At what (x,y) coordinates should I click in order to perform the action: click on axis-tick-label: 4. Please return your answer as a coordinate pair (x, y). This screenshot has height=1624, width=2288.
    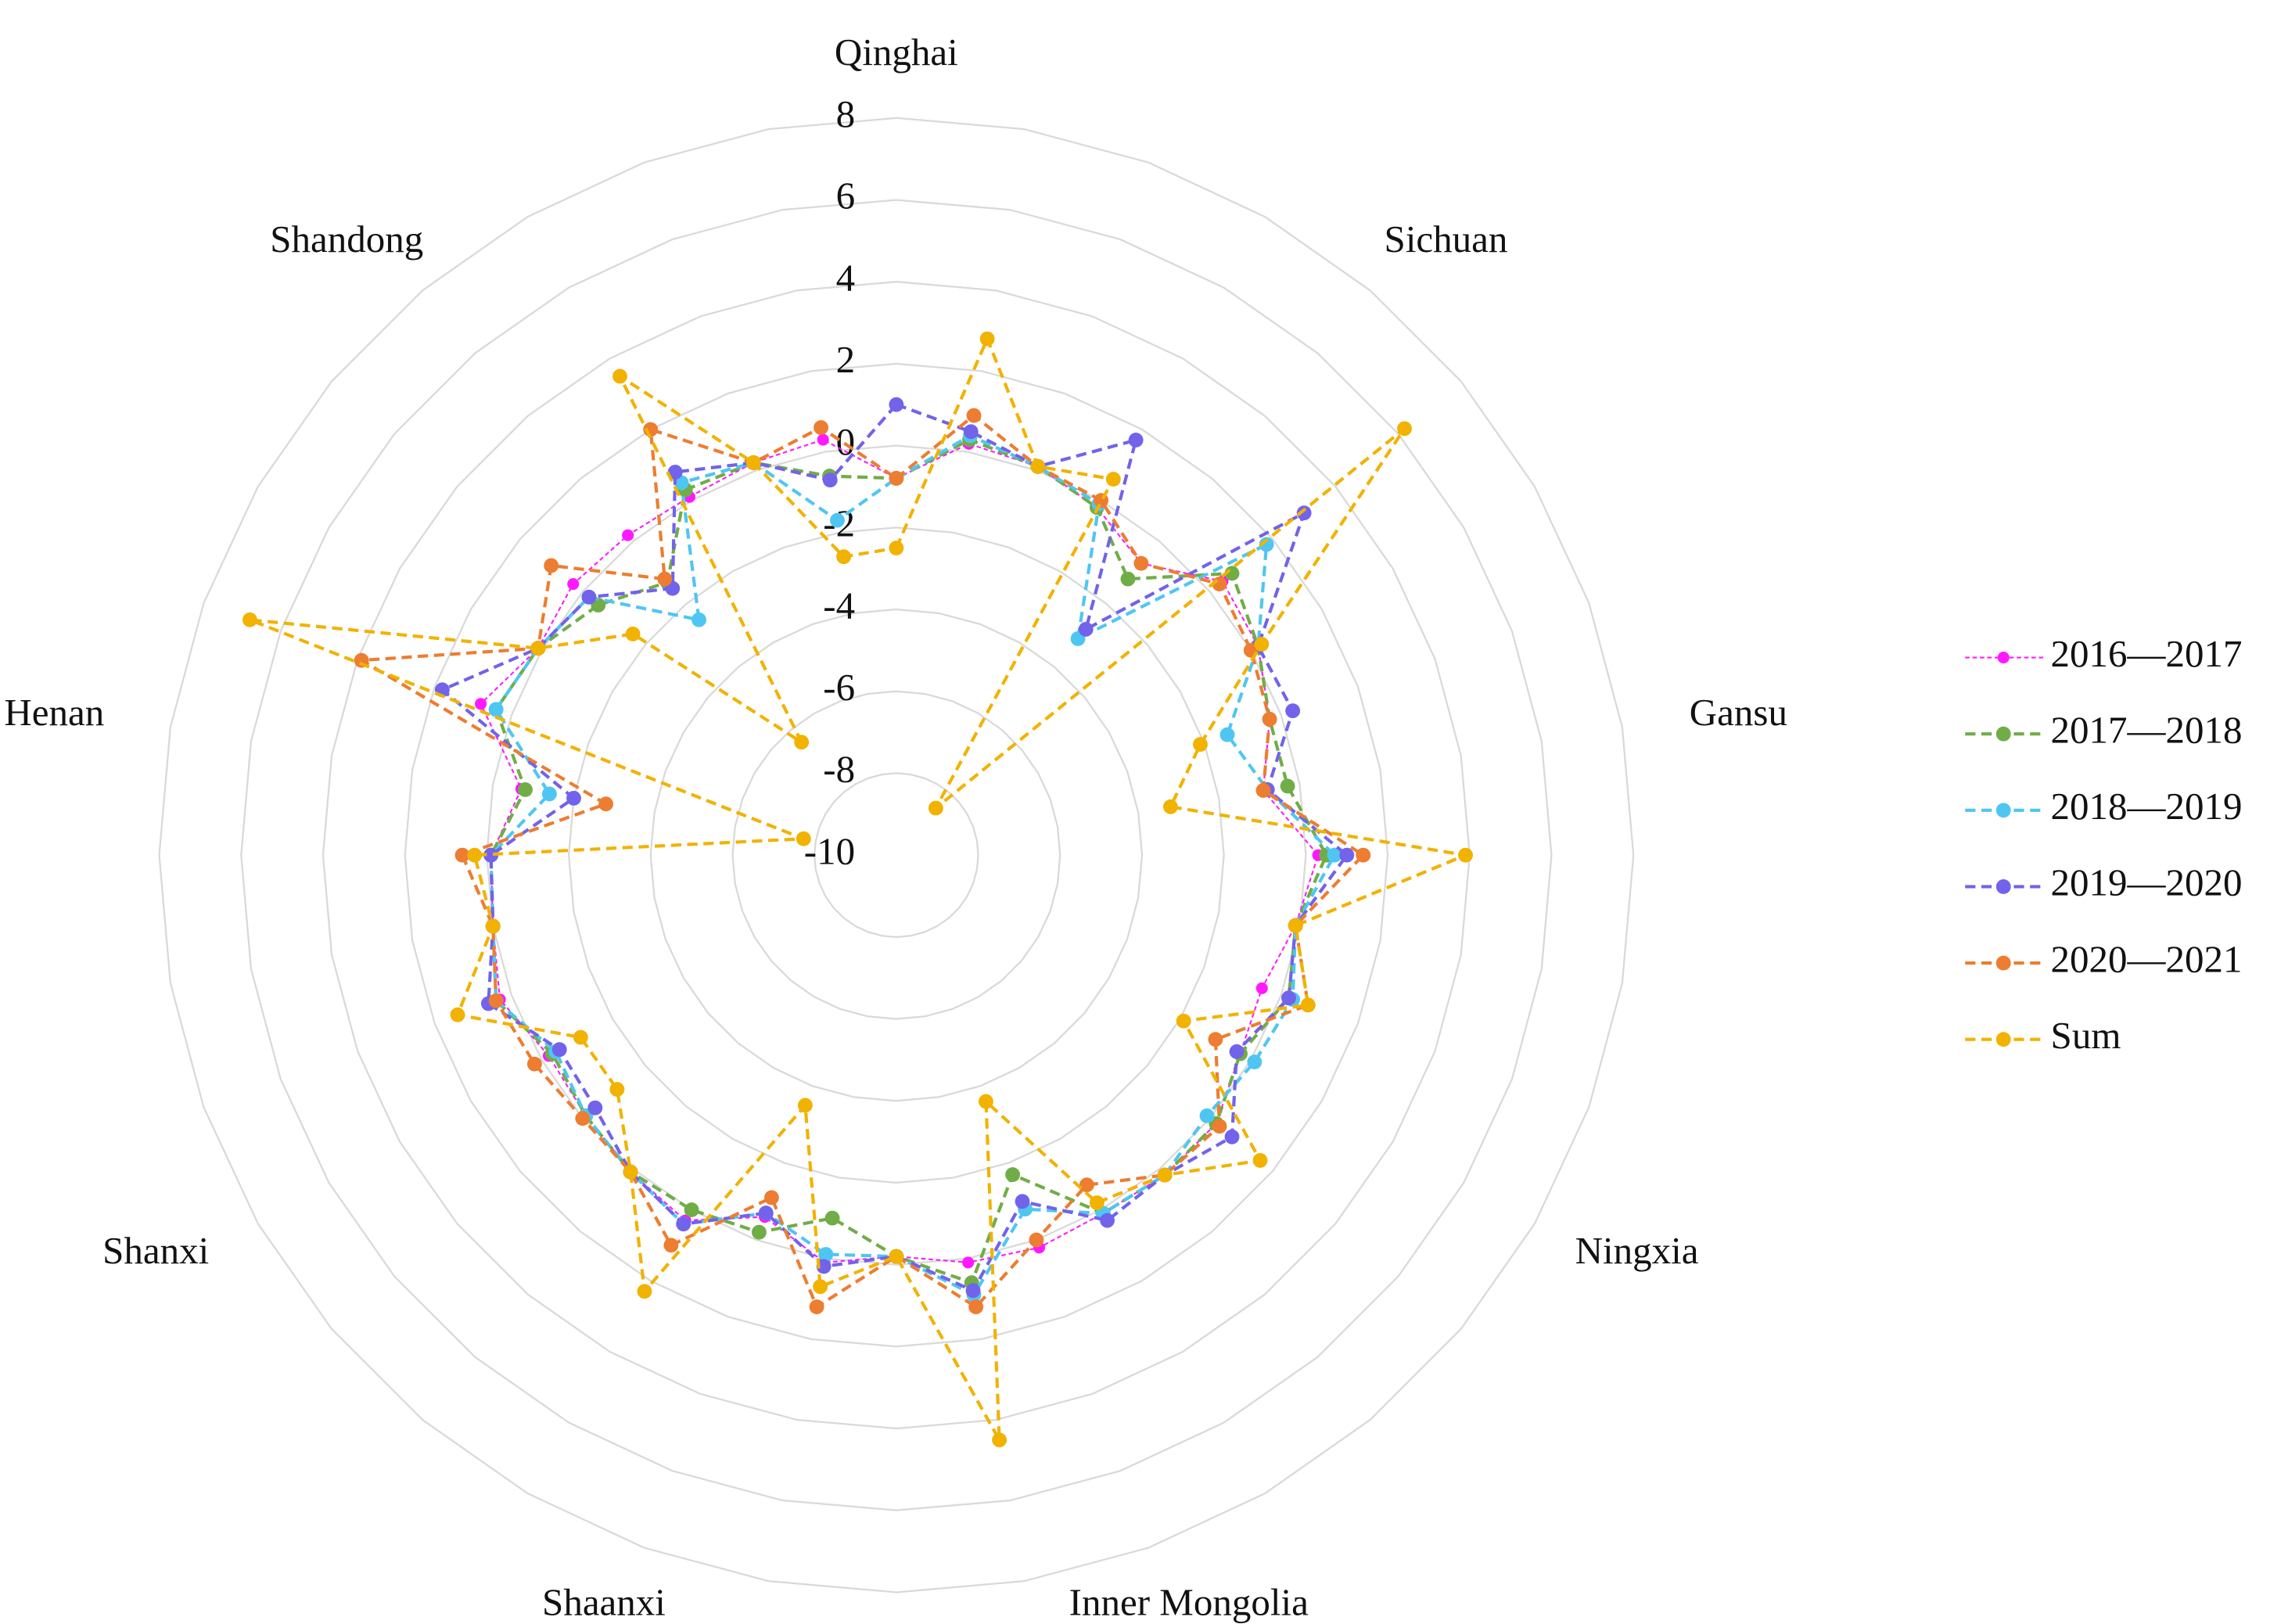
    Looking at the image, I should click on (846, 277).